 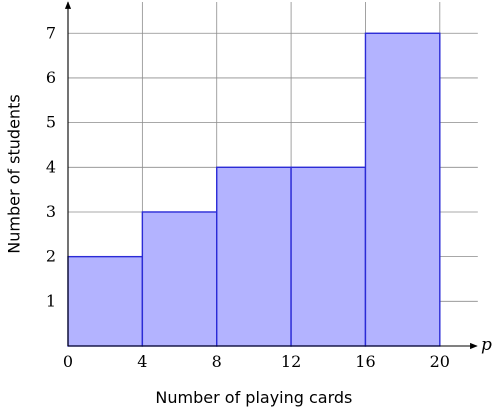 I want to click on x-tick-label-16: 16, so click(x=365, y=361).